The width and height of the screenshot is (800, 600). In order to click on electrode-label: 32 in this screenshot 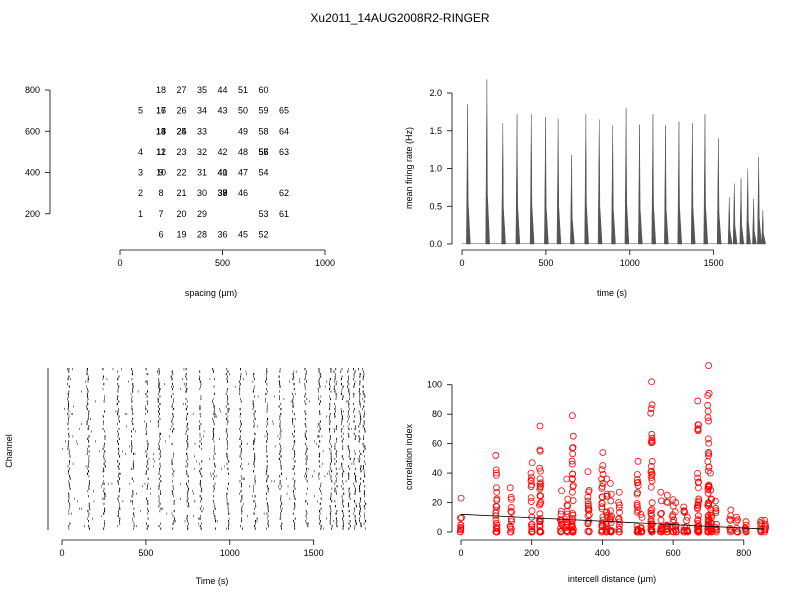, I will do `click(202, 152)`.